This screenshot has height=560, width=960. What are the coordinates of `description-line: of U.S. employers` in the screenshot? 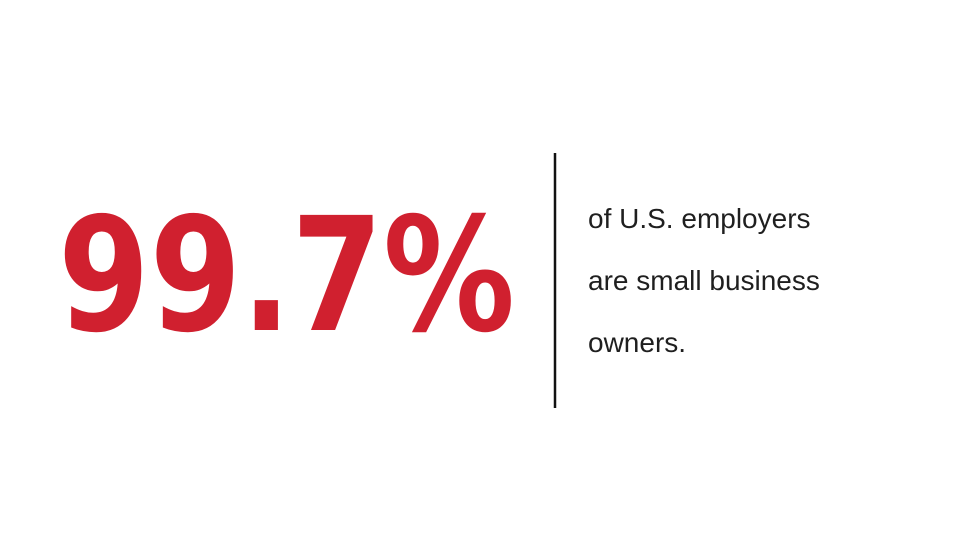 It's located at (699, 218).